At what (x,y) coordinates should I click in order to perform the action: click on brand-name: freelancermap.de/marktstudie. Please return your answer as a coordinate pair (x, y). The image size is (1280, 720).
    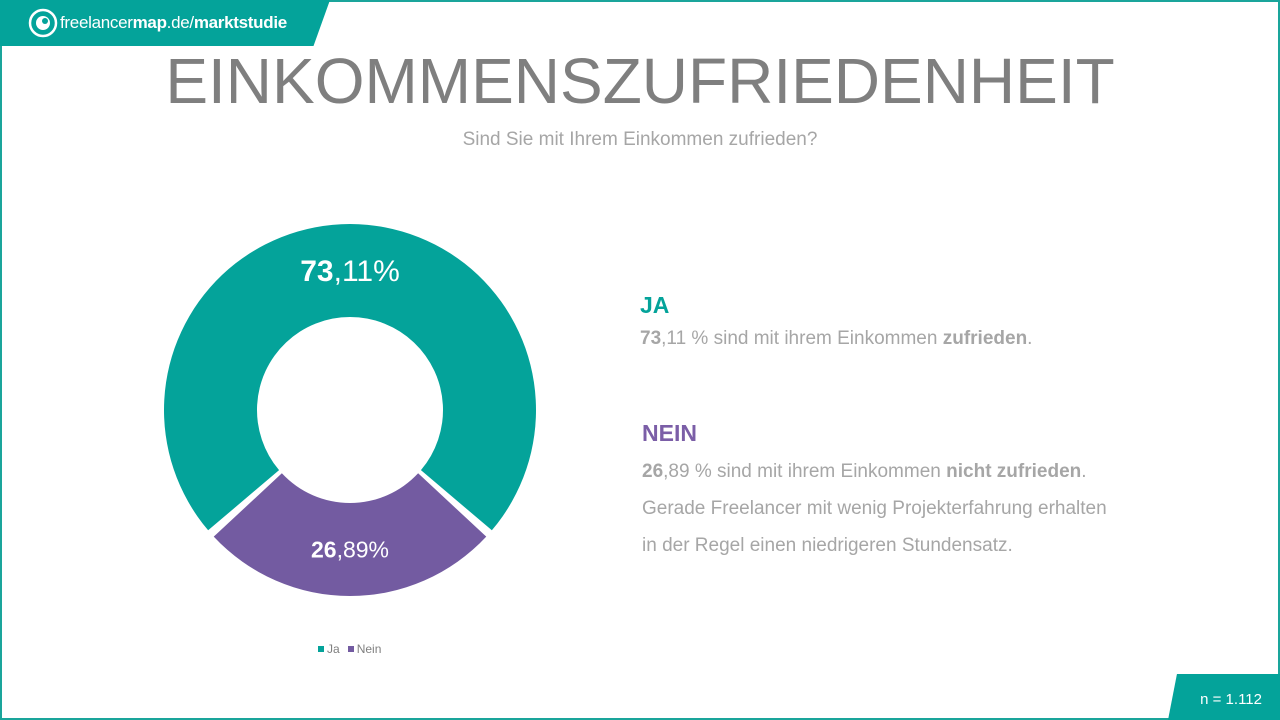
    Looking at the image, I should click on (173, 22).